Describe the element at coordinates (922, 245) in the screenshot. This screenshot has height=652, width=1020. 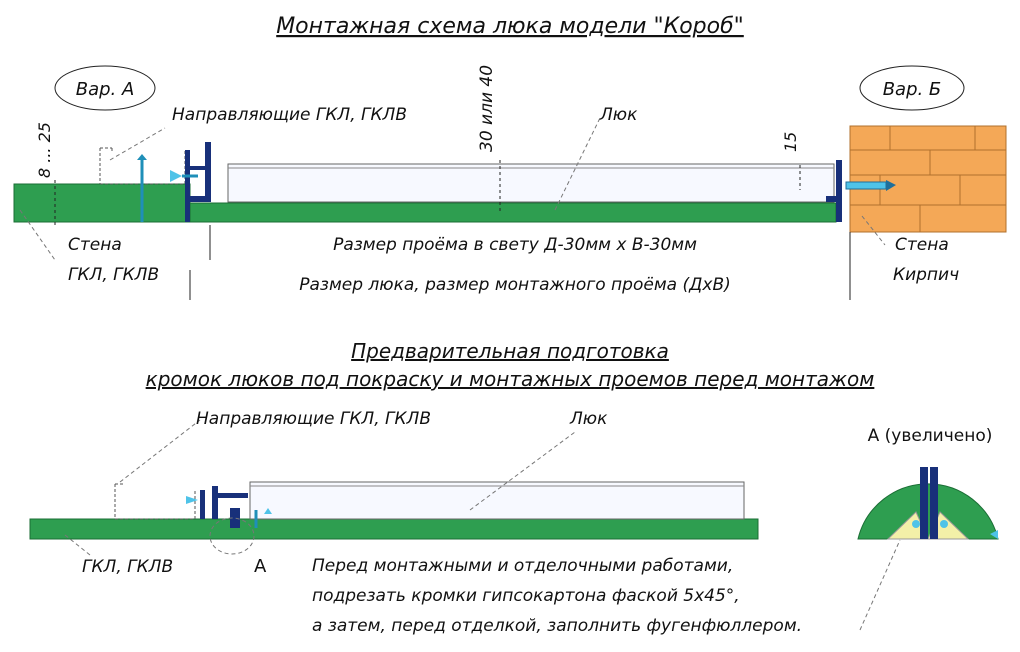
I see `wall-right-label-1: Стена` at that location.